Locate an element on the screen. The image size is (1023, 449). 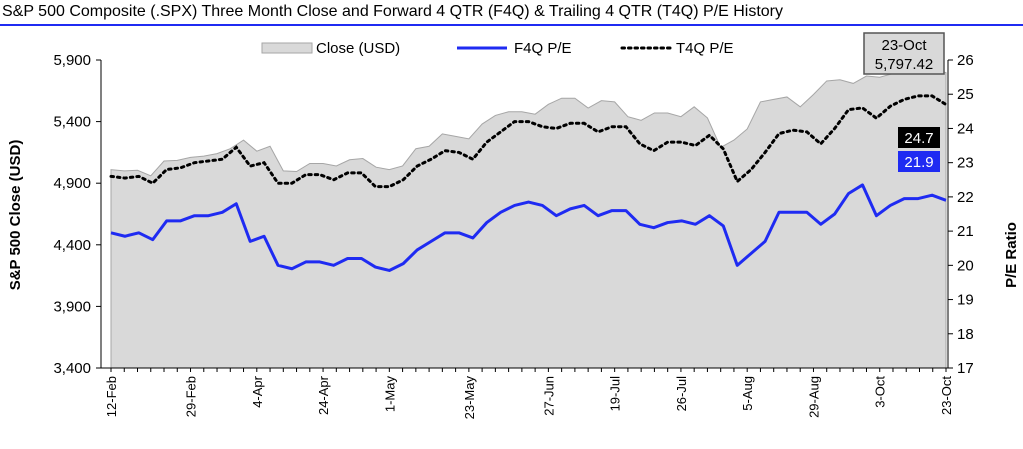
close-callout-box is located at coordinates (904, 53).